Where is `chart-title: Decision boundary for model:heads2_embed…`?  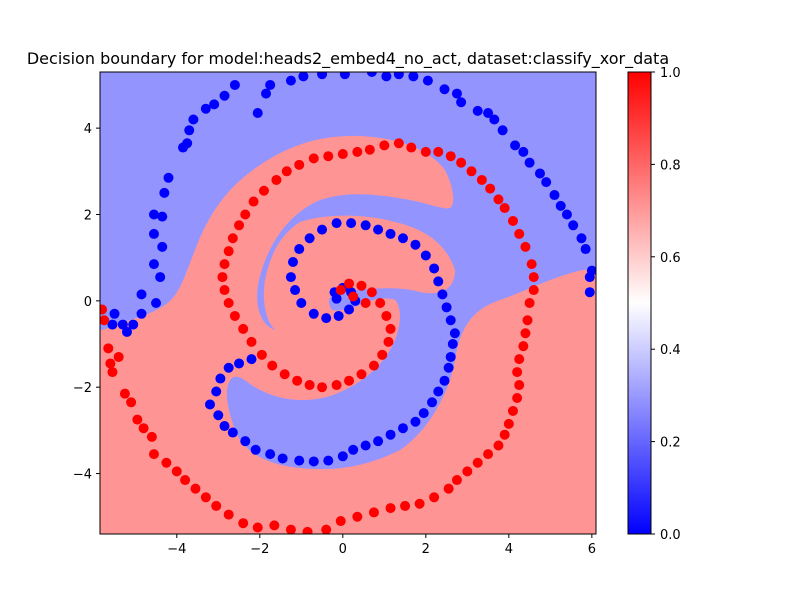
chart-title: Decision boundary for model:heads2_embed… is located at coordinates (348, 59).